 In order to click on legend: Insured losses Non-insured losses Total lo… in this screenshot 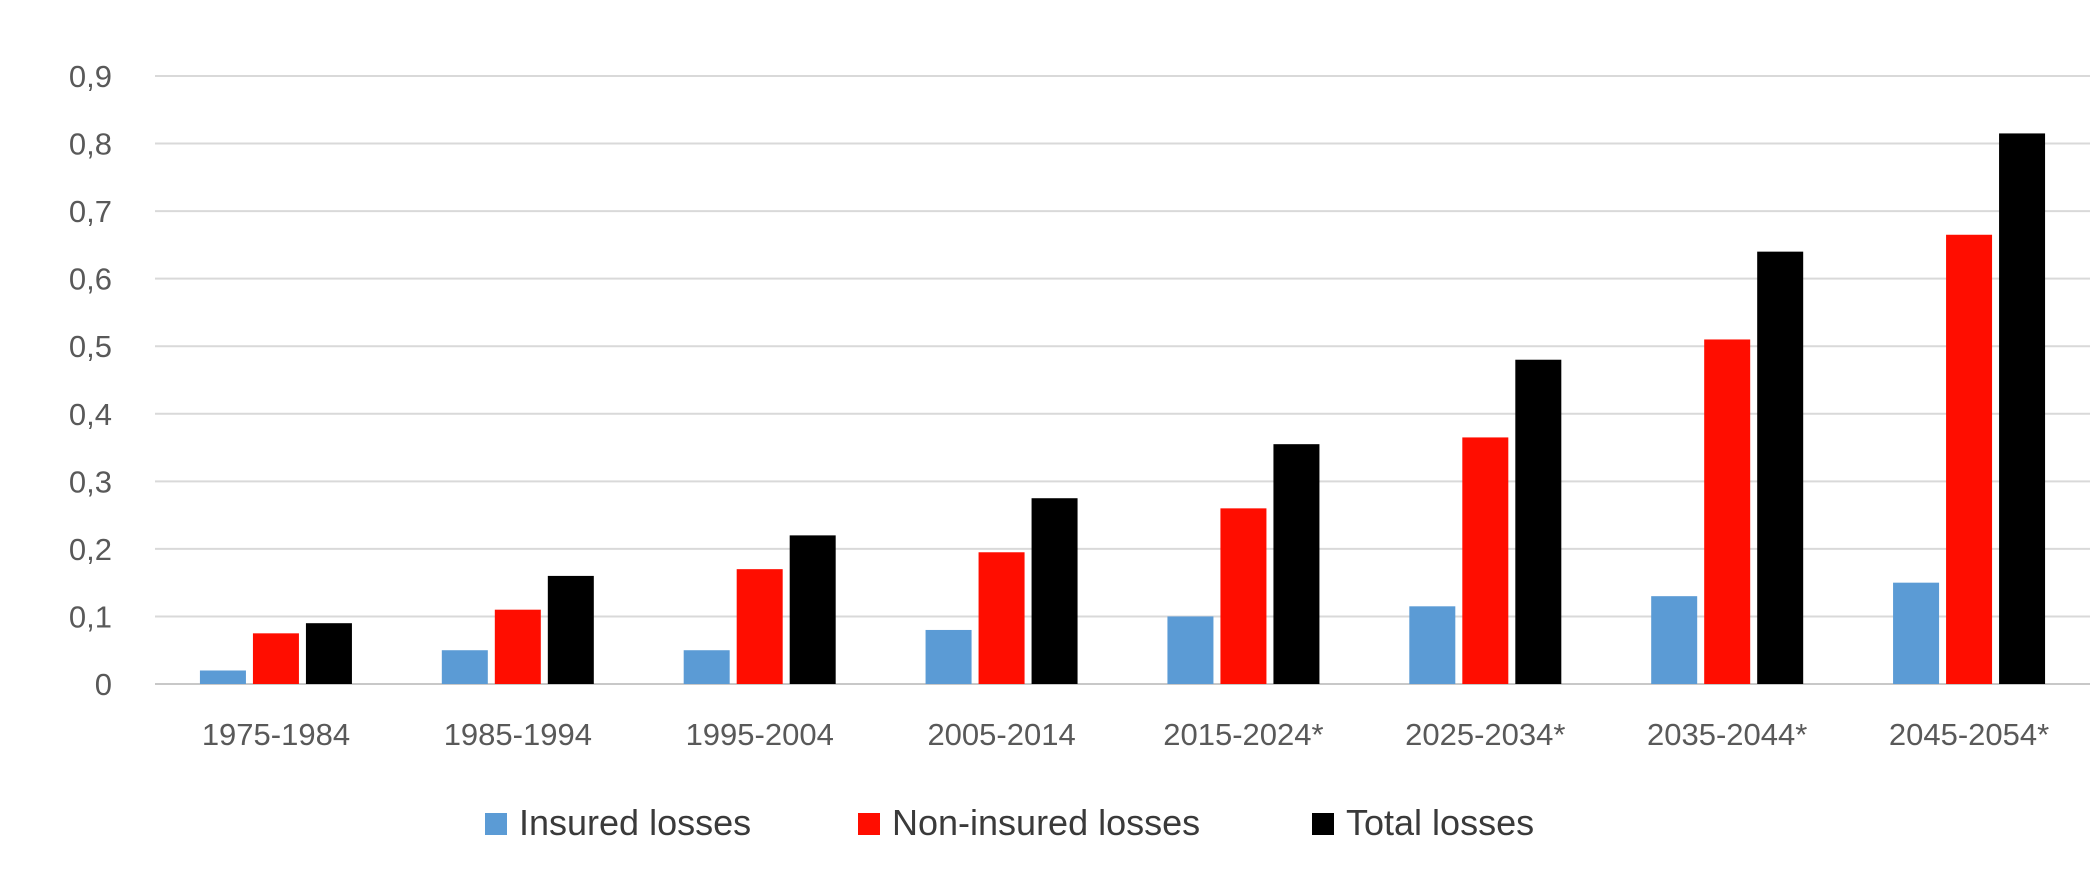, I will do `click(1009, 822)`.